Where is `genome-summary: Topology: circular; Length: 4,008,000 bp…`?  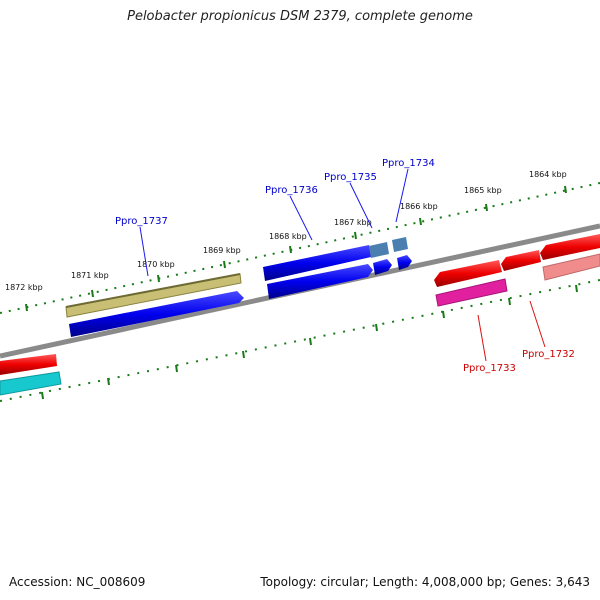
genome-summary: Topology: circular; Length: 4,008,000 bp… is located at coordinates (425, 582).